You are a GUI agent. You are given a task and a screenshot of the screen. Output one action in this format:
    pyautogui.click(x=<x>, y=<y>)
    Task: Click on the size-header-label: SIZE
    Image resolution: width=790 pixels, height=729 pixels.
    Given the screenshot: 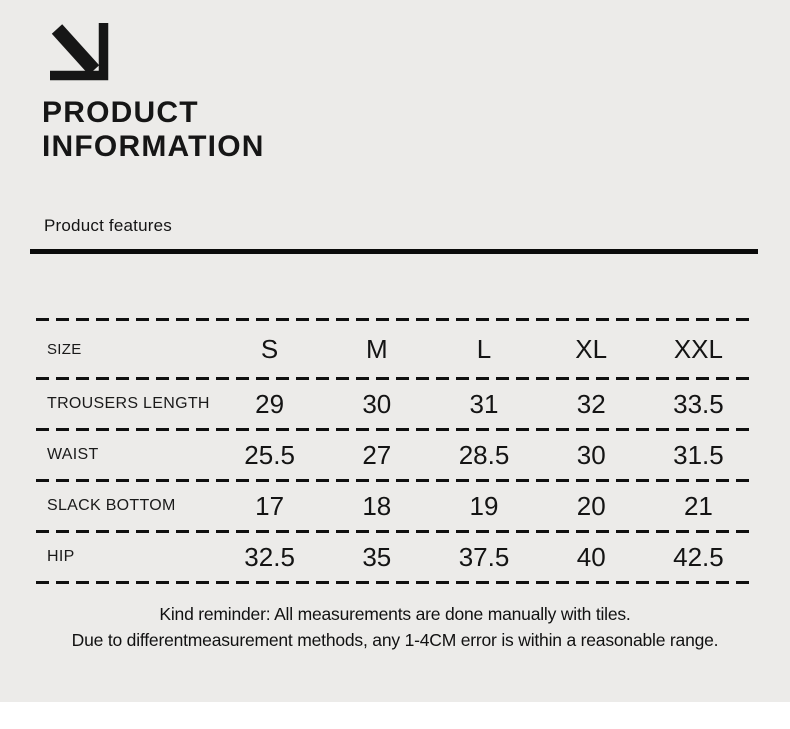 What is the action you would take?
    pyautogui.click(x=64, y=349)
    